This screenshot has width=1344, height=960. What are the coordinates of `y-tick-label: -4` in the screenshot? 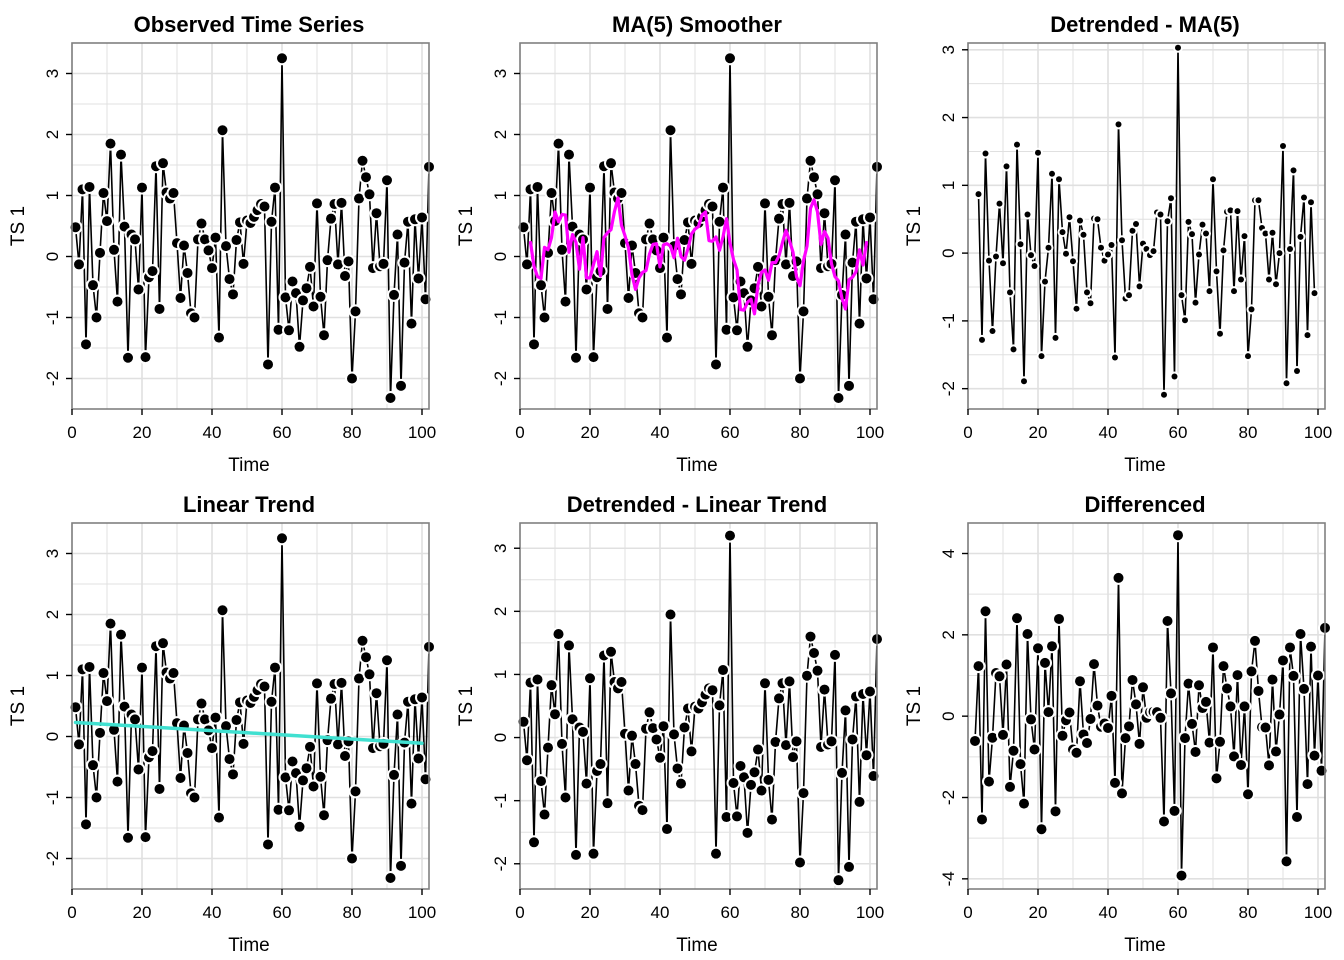 It's located at (948, 878).